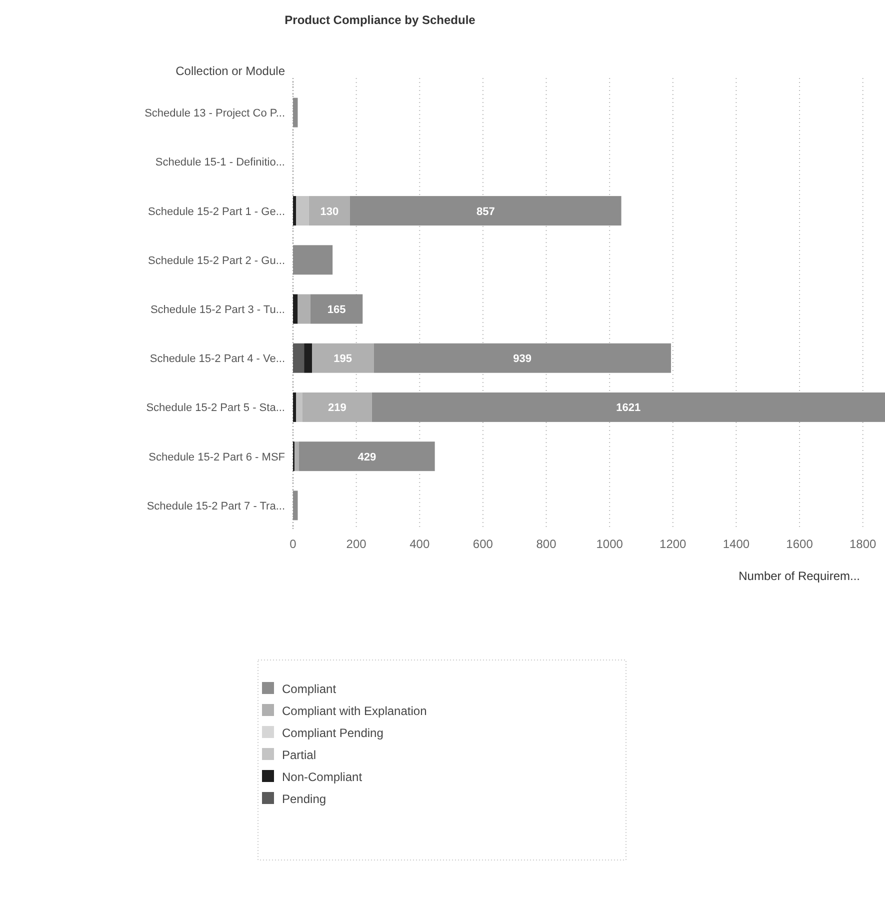 Image resolution: width=885 pixels, height=900 pixels. What do you see at coordinates (800, 544) in the screenshot?
I see `x-tick-label: 1600` at bounding box center [800, 544].